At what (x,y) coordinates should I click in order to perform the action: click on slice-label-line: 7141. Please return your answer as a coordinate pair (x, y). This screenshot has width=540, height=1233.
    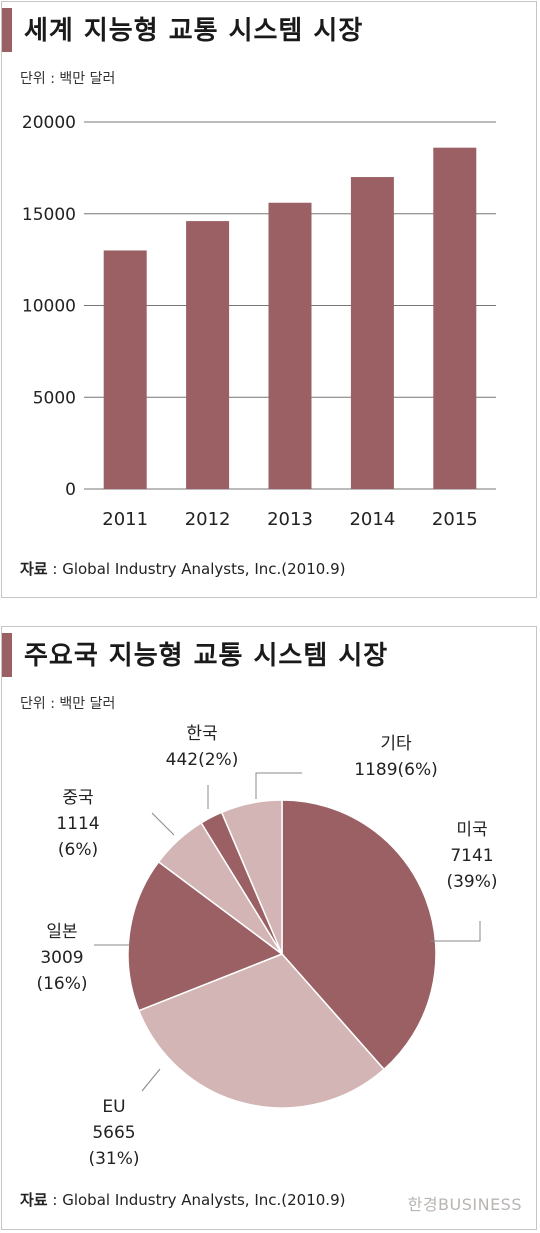
    Looking at the image, I should click on (471, 856).